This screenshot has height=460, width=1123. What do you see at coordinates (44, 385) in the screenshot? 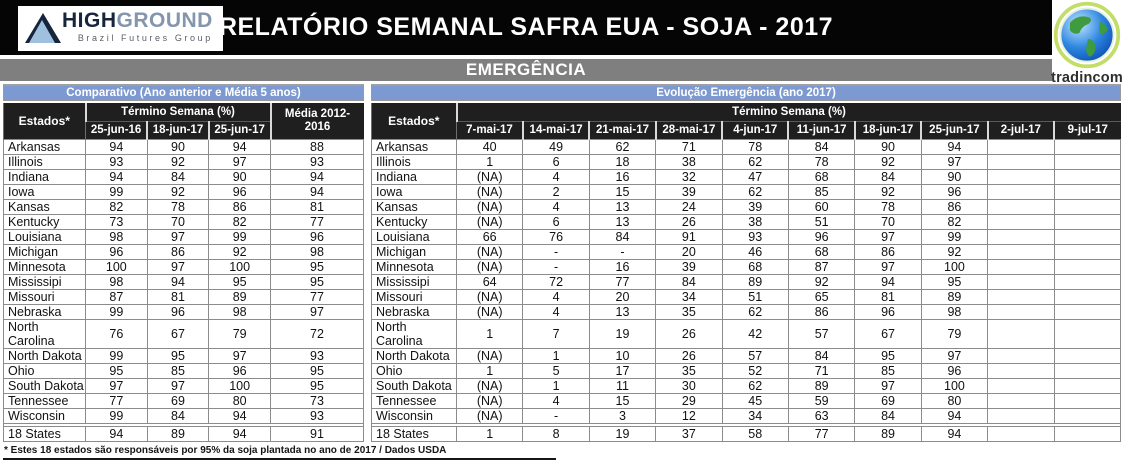
I see `state-cell: South Dakota` at bounding box center [44, 385].